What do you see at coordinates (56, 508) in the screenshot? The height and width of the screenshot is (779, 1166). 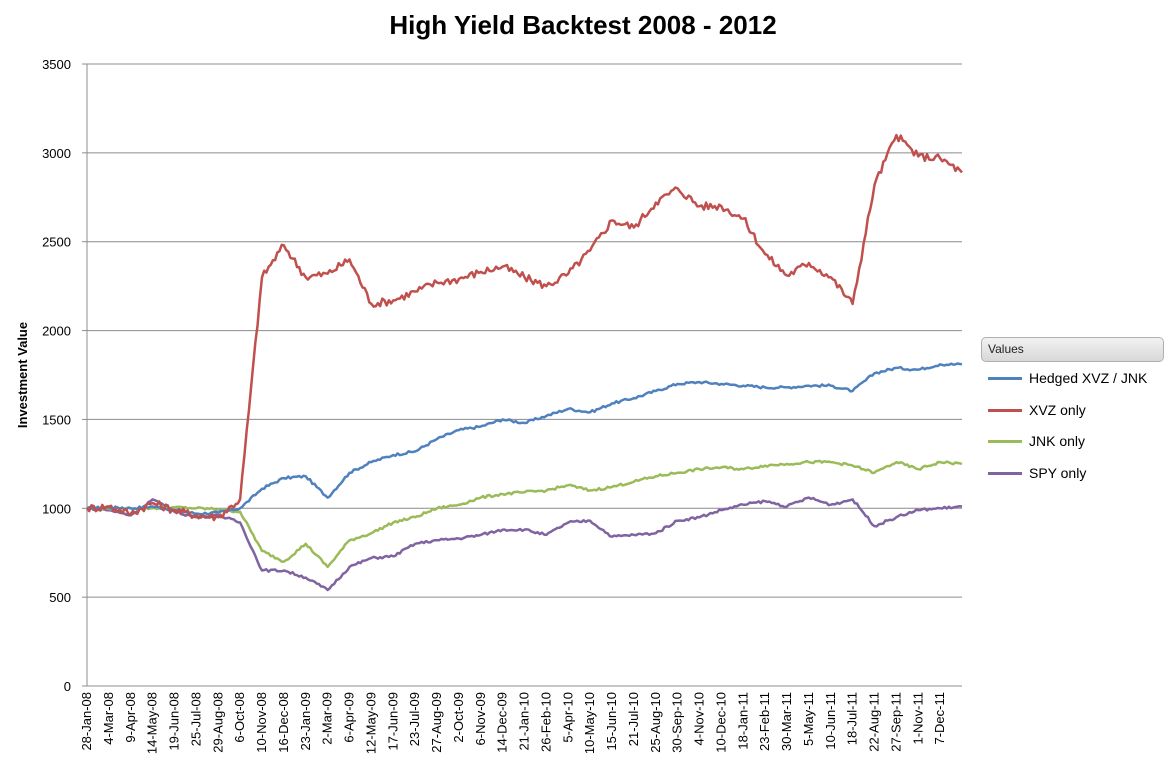 I see `y-tick-label: 1000` at bounding box center [56, 508].